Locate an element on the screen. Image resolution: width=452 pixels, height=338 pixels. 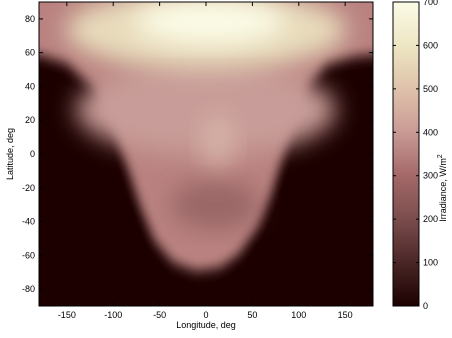
colorbar-label-superscript: 2 is located at coordinates (440, 156).